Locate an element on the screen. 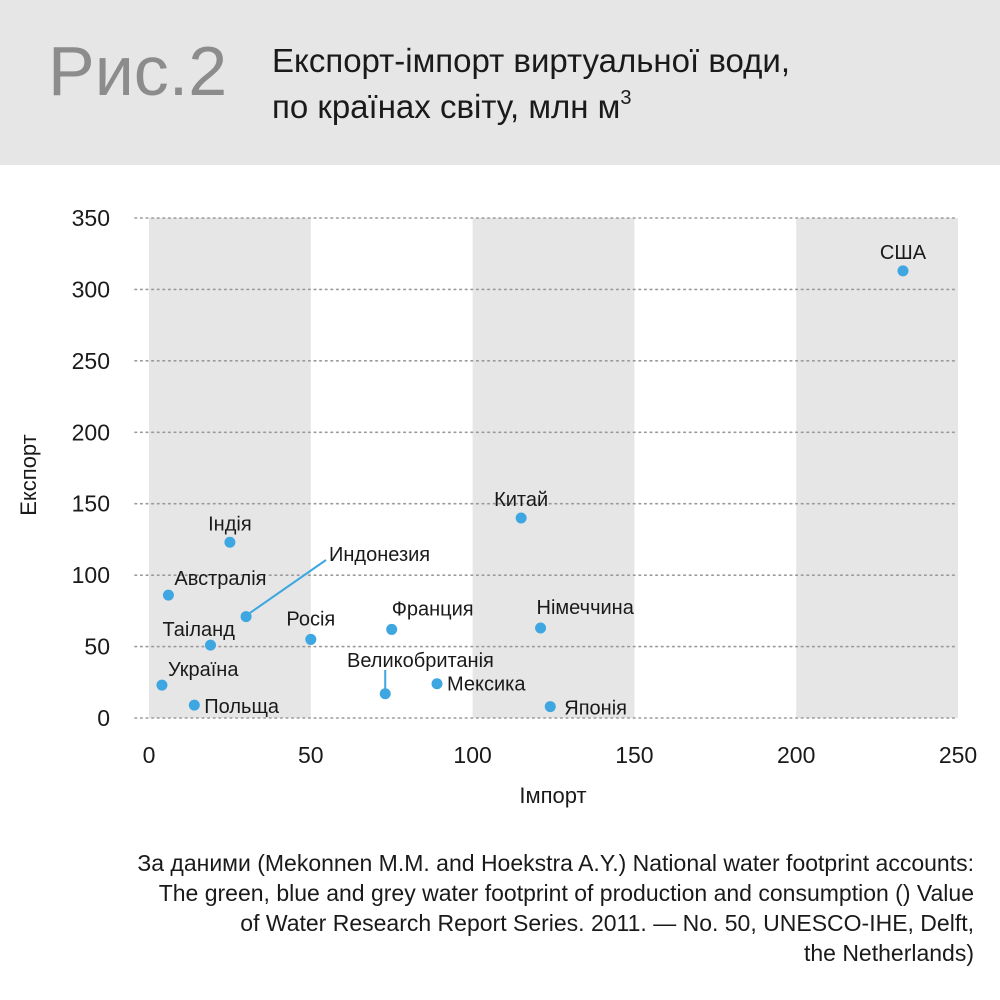 This screenshot has width=1000, height=1000. point-label: Німеччина is located at coordinates (586, 608).